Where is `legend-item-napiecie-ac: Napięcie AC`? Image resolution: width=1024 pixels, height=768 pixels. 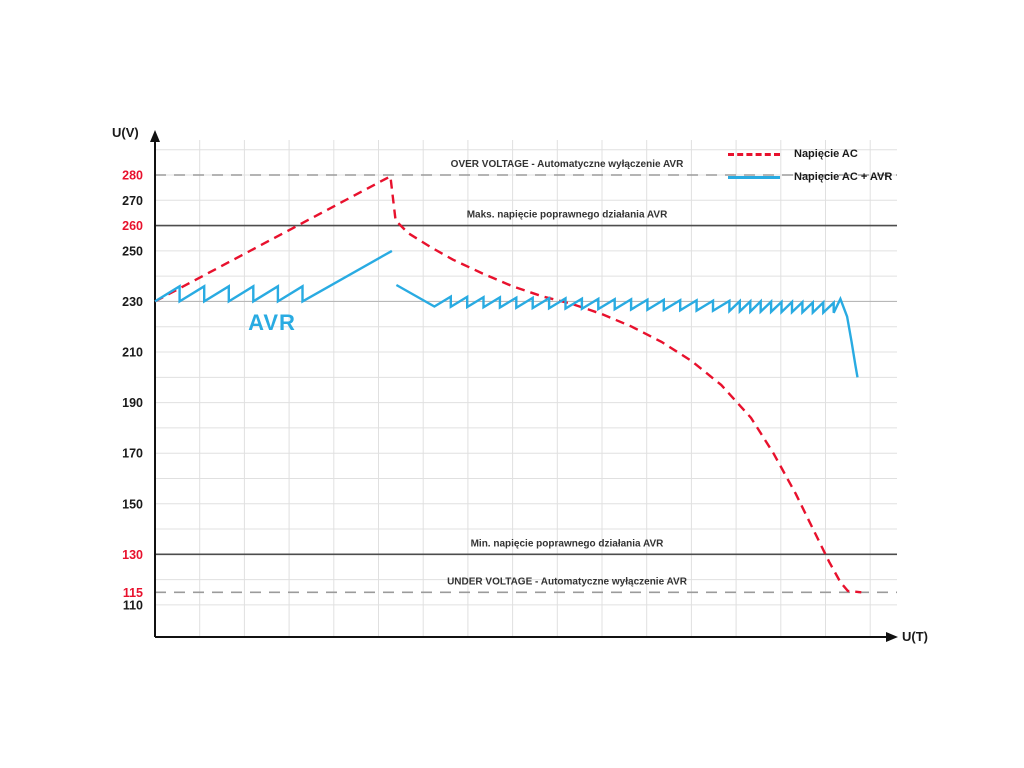 legend-item-napiecie-ac: Napięcie AC is located at coordinates (810, 154).